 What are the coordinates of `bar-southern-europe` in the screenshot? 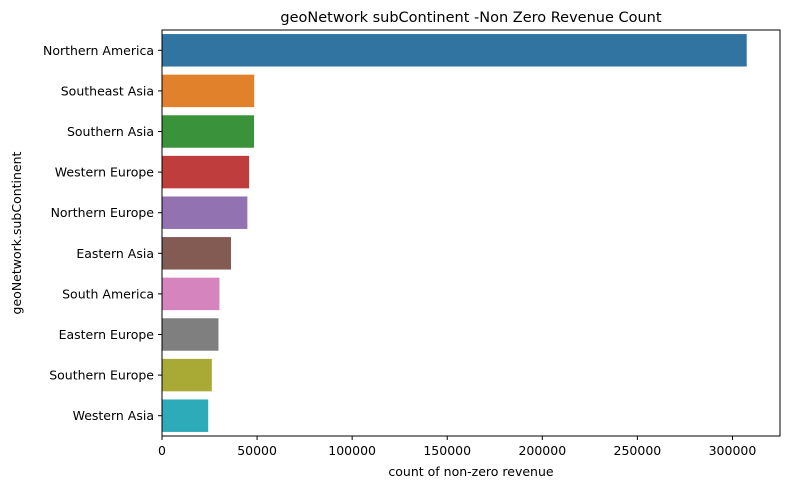 It's located at (187, 375).